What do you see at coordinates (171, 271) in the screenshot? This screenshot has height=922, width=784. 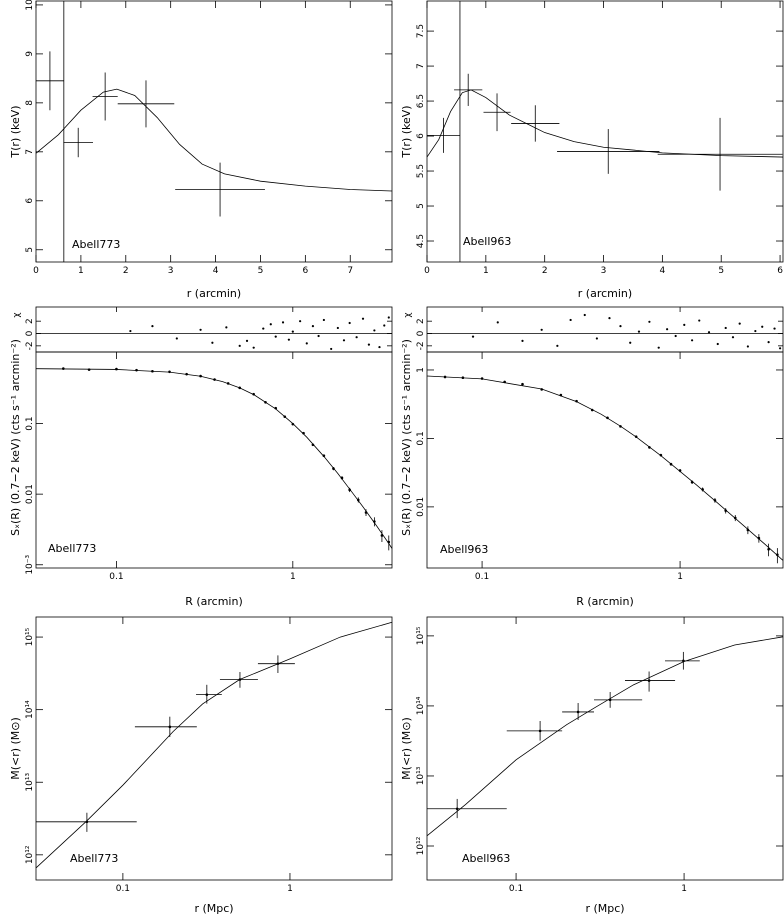 I see `x-tick-label: 3` at bounding box center [171, 271].